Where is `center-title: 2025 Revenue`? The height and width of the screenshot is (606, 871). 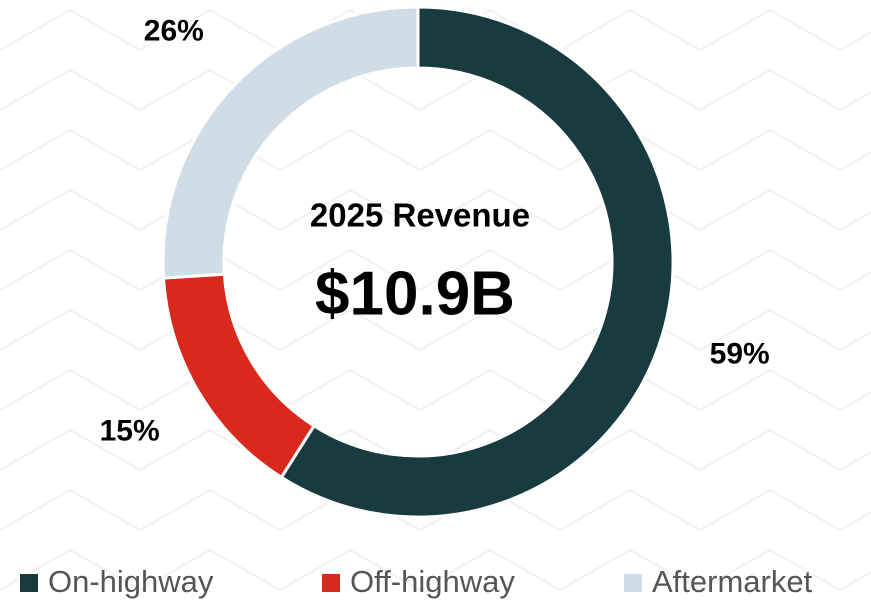
center-title: 2025 Revenue is located at coordinates (420, 215).